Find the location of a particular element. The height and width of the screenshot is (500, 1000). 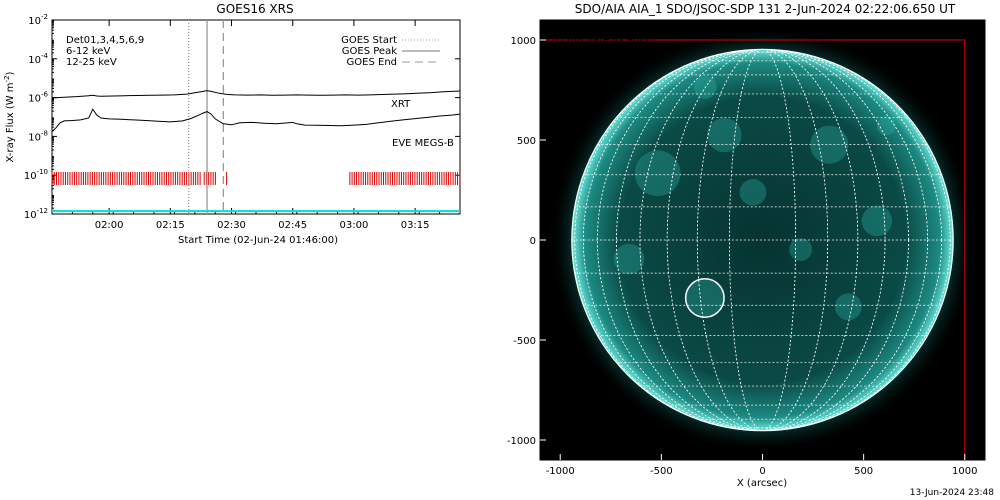

xrt-fov-label: XRT FOV is located at coordinates (573, 430).